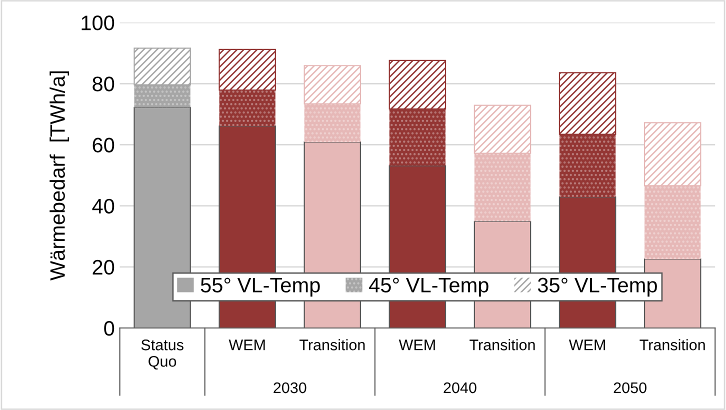 The width and height of the screenshot is (726, 410). I want to click on y-tick-label: 80, so click(103, 84).